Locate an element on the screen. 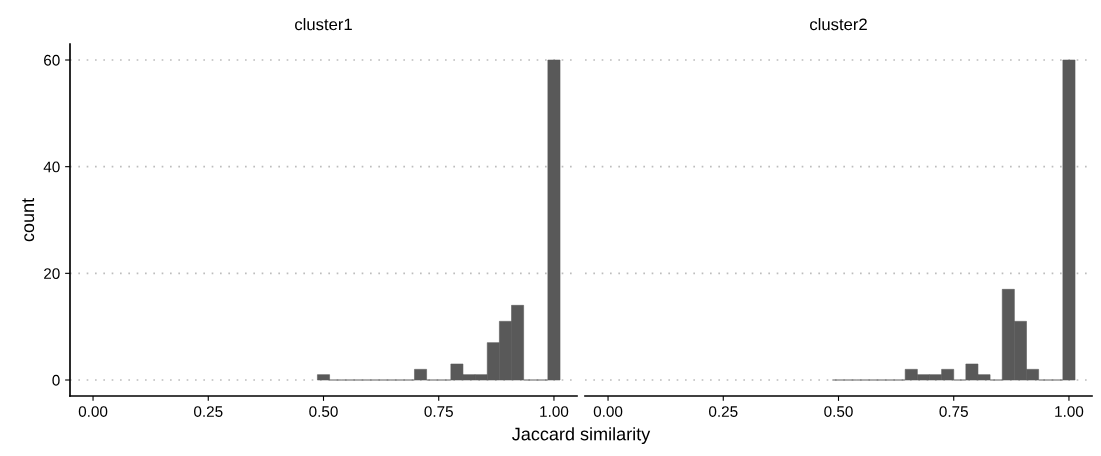 This screenshot has height=456, width=1101. y-tick-label: 20 is located at coordinates (52, 274).